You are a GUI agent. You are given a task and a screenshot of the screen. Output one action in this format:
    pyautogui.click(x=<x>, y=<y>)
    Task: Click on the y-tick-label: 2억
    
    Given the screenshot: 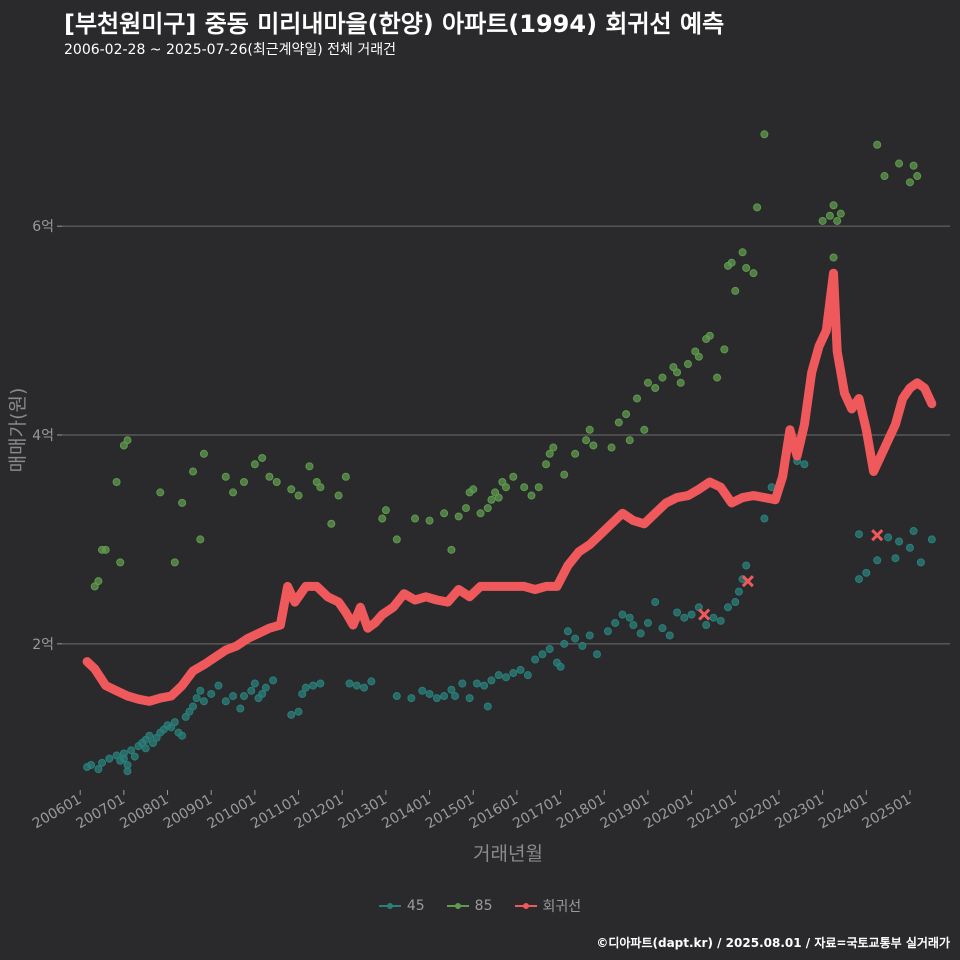 What is the action you would take?
    pyautogui.click(x=43, y=645)
    